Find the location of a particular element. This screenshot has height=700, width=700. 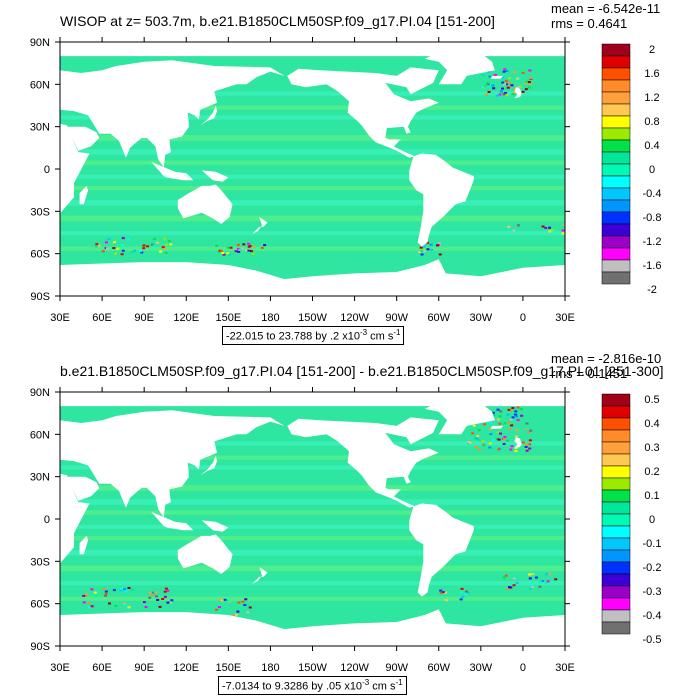

colorbar-label: -0.4 is located at coordinates (652, 194).